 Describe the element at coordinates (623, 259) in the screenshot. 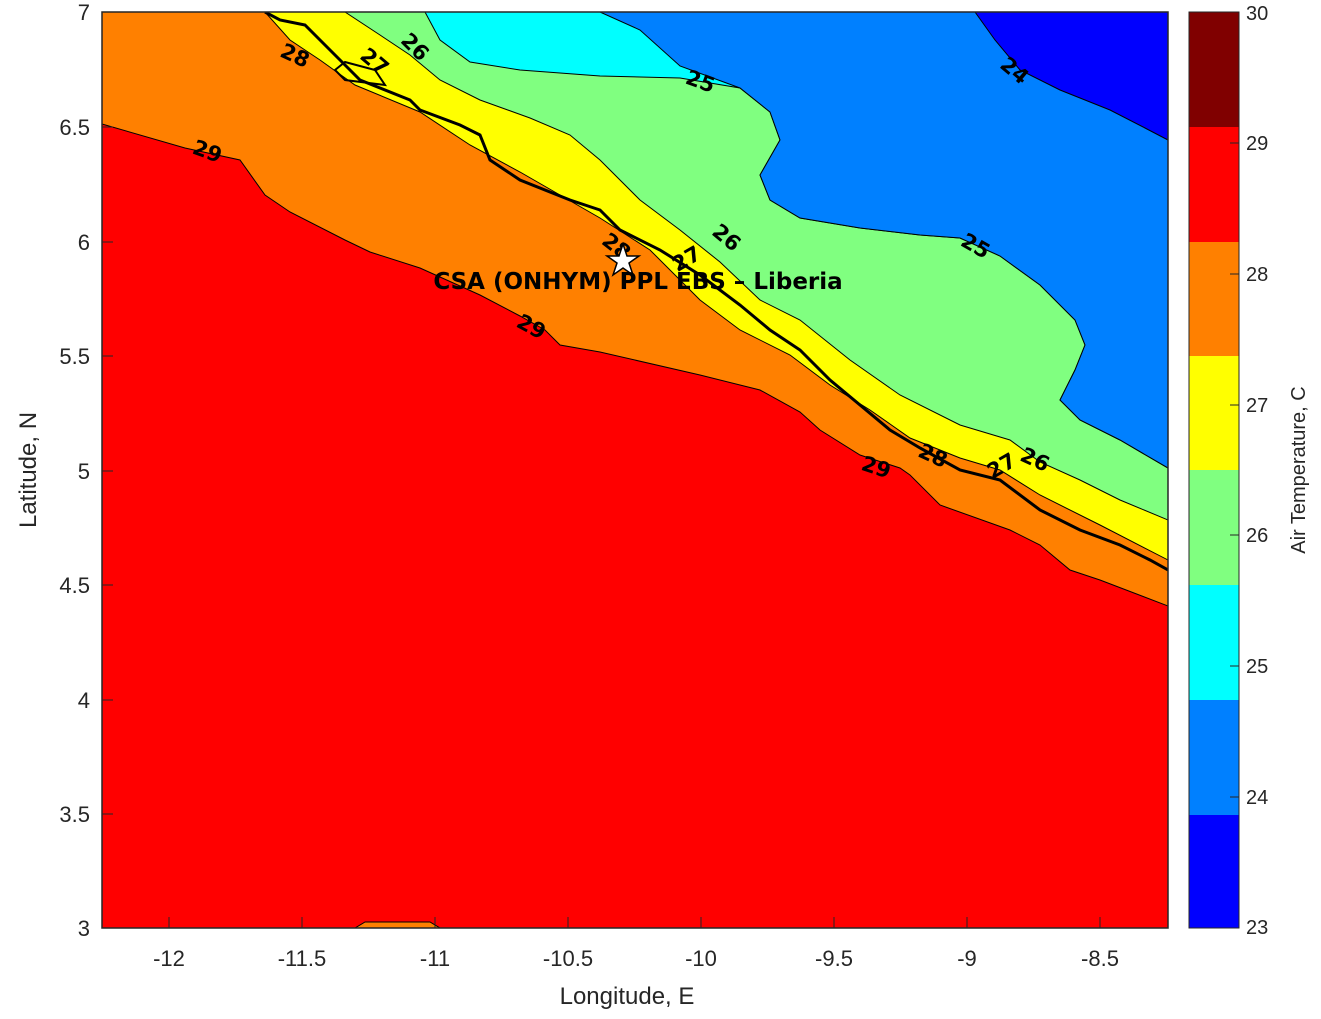

I see `star-icon` at that location.